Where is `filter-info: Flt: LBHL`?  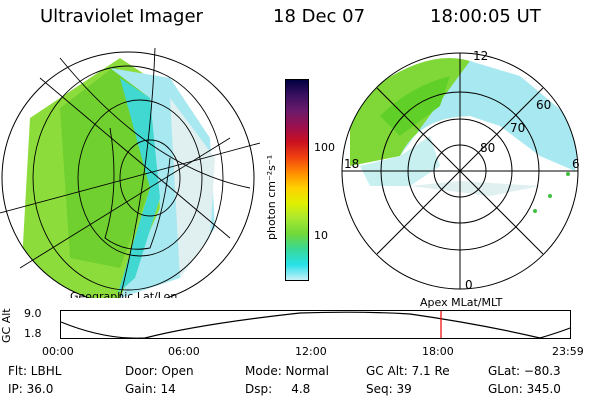 filter-info: Flt: LBHL is located at coordinates (35, 371).